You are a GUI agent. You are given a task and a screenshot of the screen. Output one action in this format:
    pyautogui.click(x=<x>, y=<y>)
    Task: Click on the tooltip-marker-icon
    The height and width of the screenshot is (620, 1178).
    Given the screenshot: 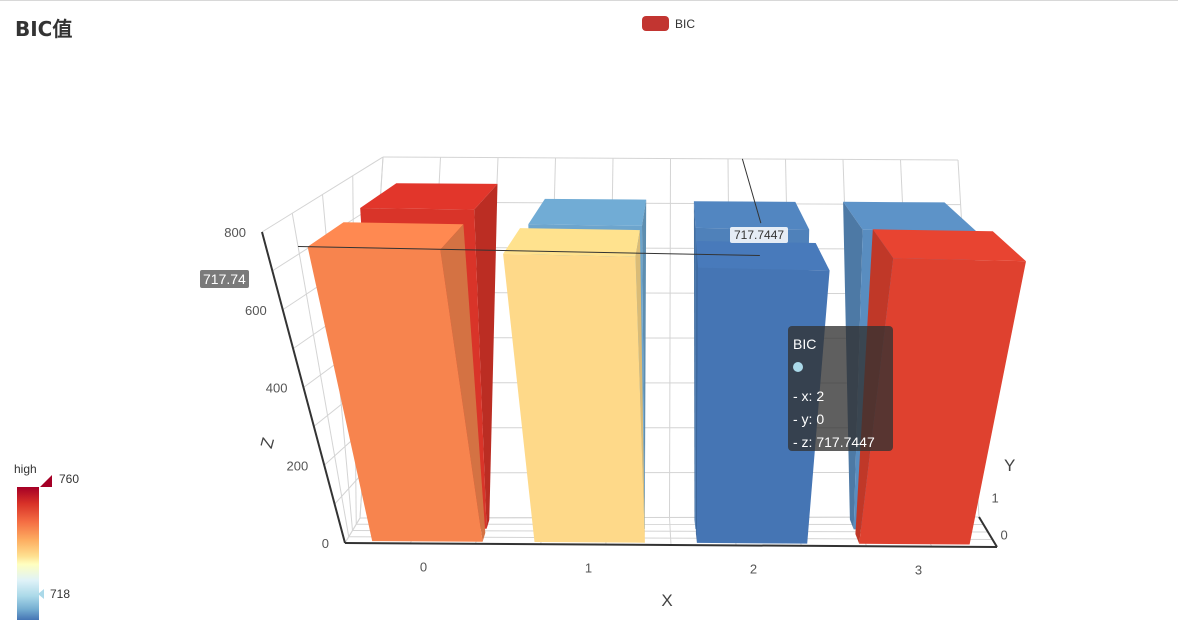 What is the action you would take?
    pyautogui.click(x=798, y=367)
    